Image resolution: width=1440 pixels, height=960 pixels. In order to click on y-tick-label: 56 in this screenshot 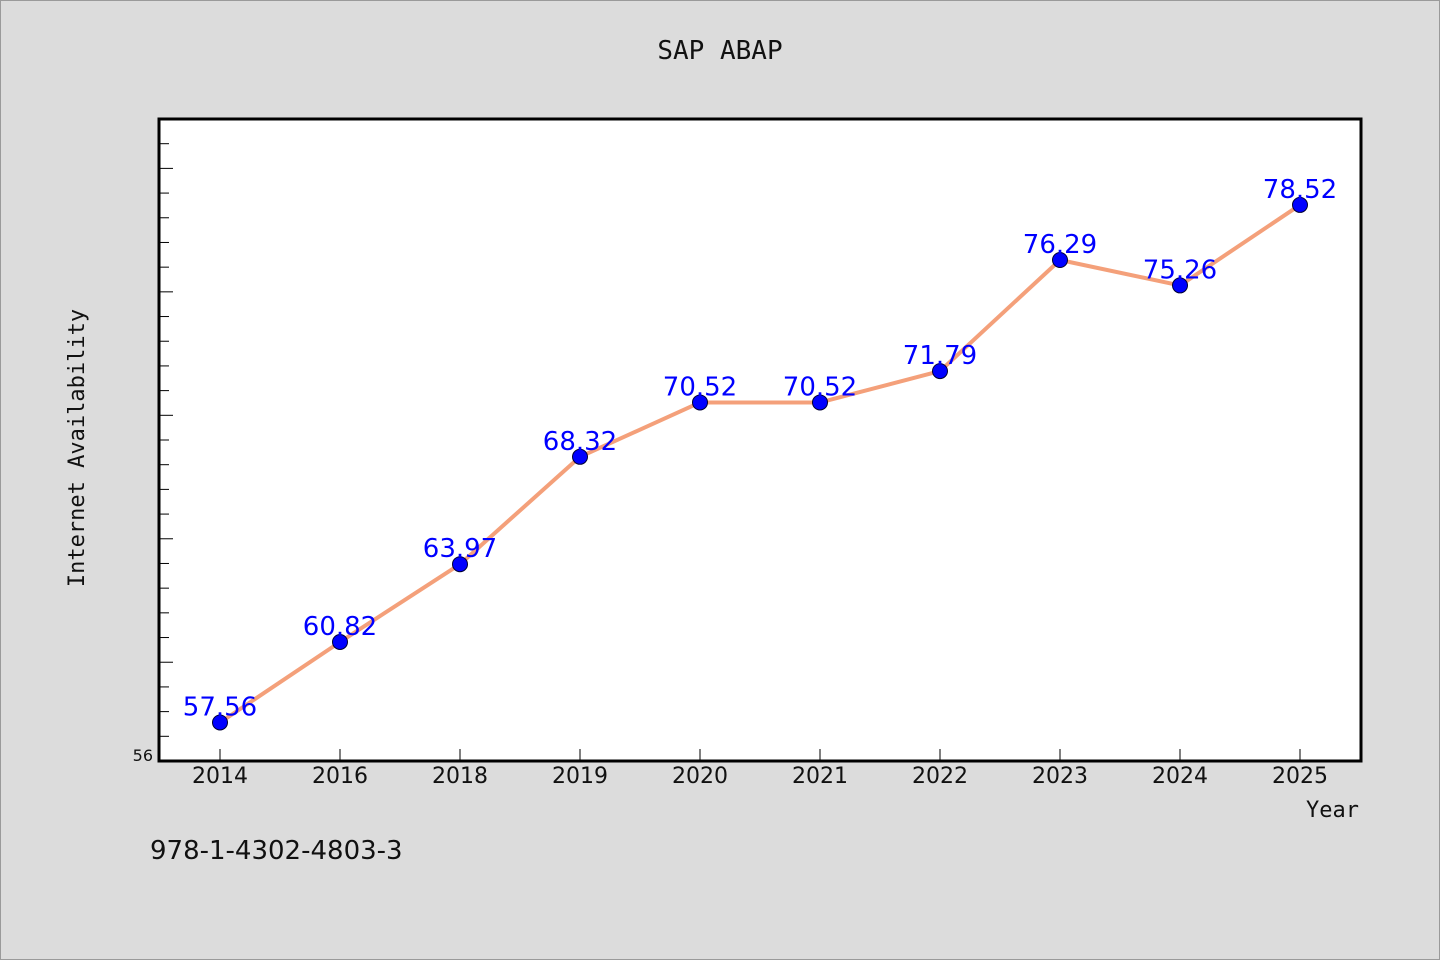, I will do `click(143, 755)`.